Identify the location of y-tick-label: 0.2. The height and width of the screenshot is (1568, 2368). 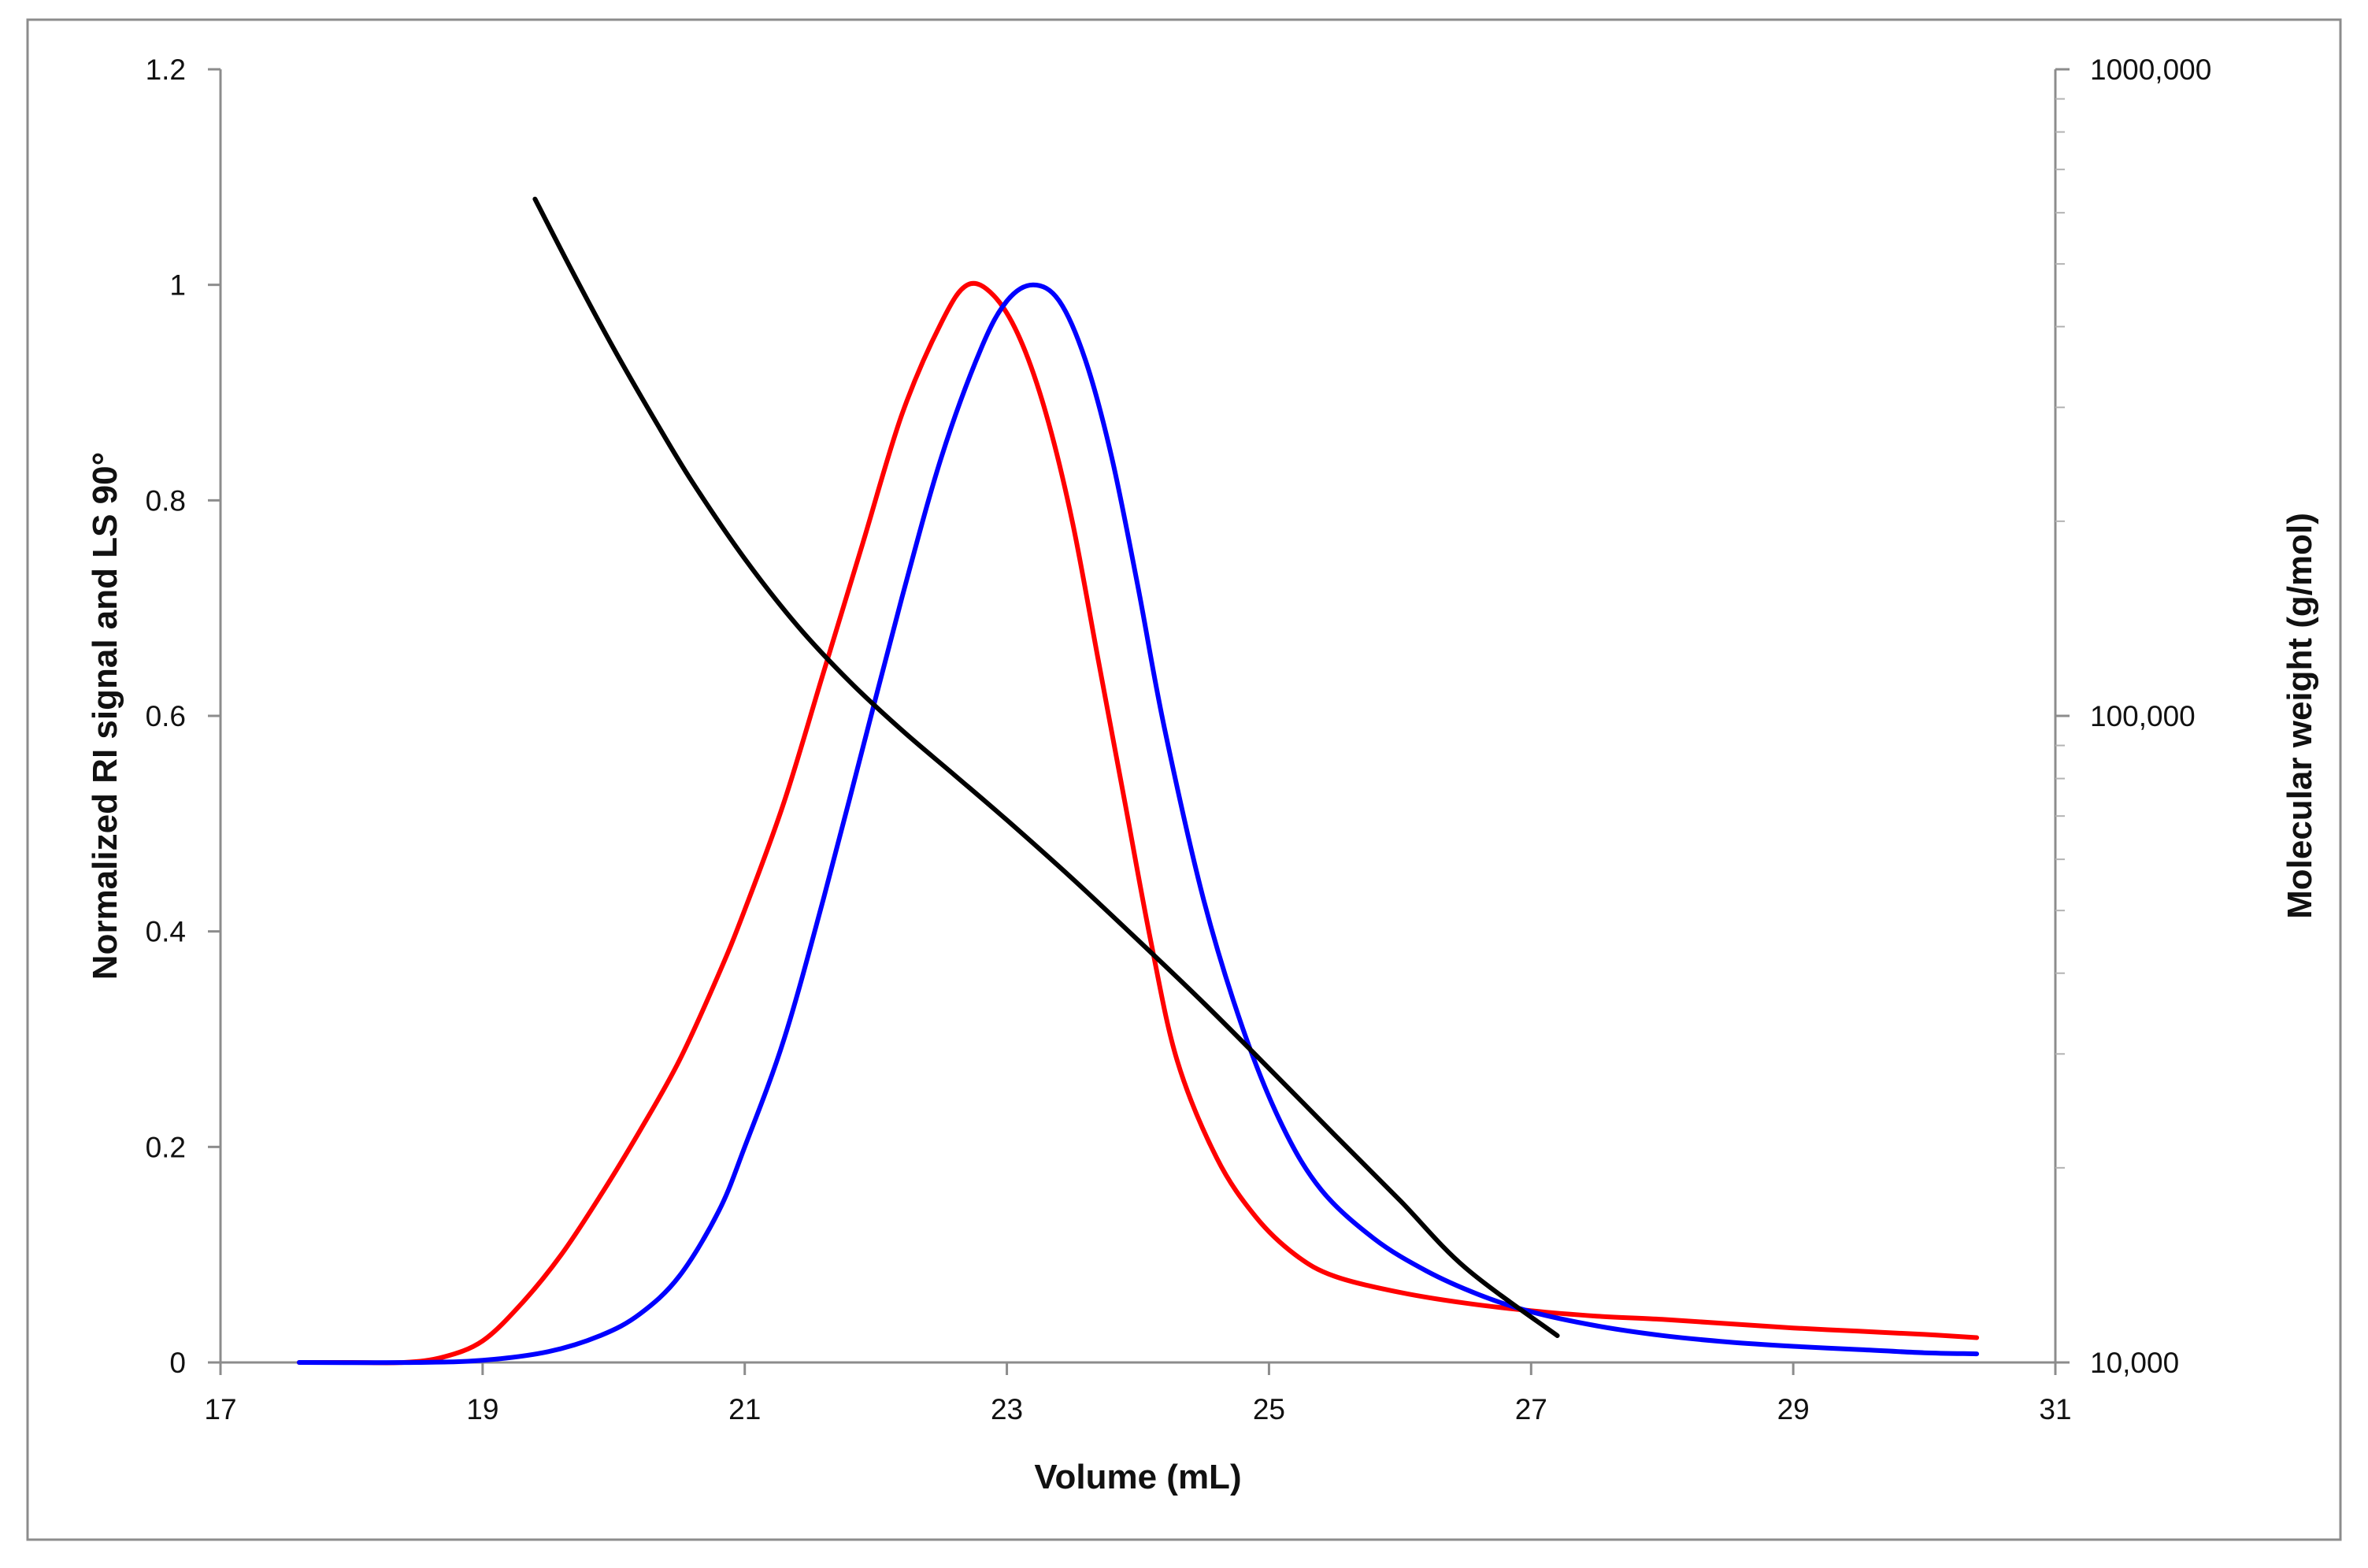
(166, 1147).